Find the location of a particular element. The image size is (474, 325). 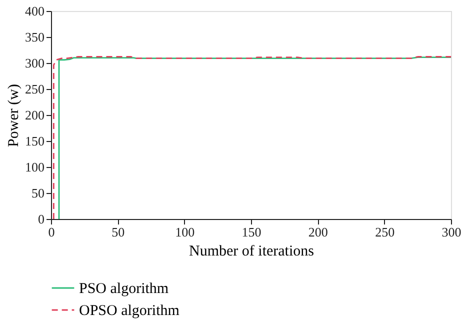

x-tick-label: 100 is located at coordinates (185, 232).